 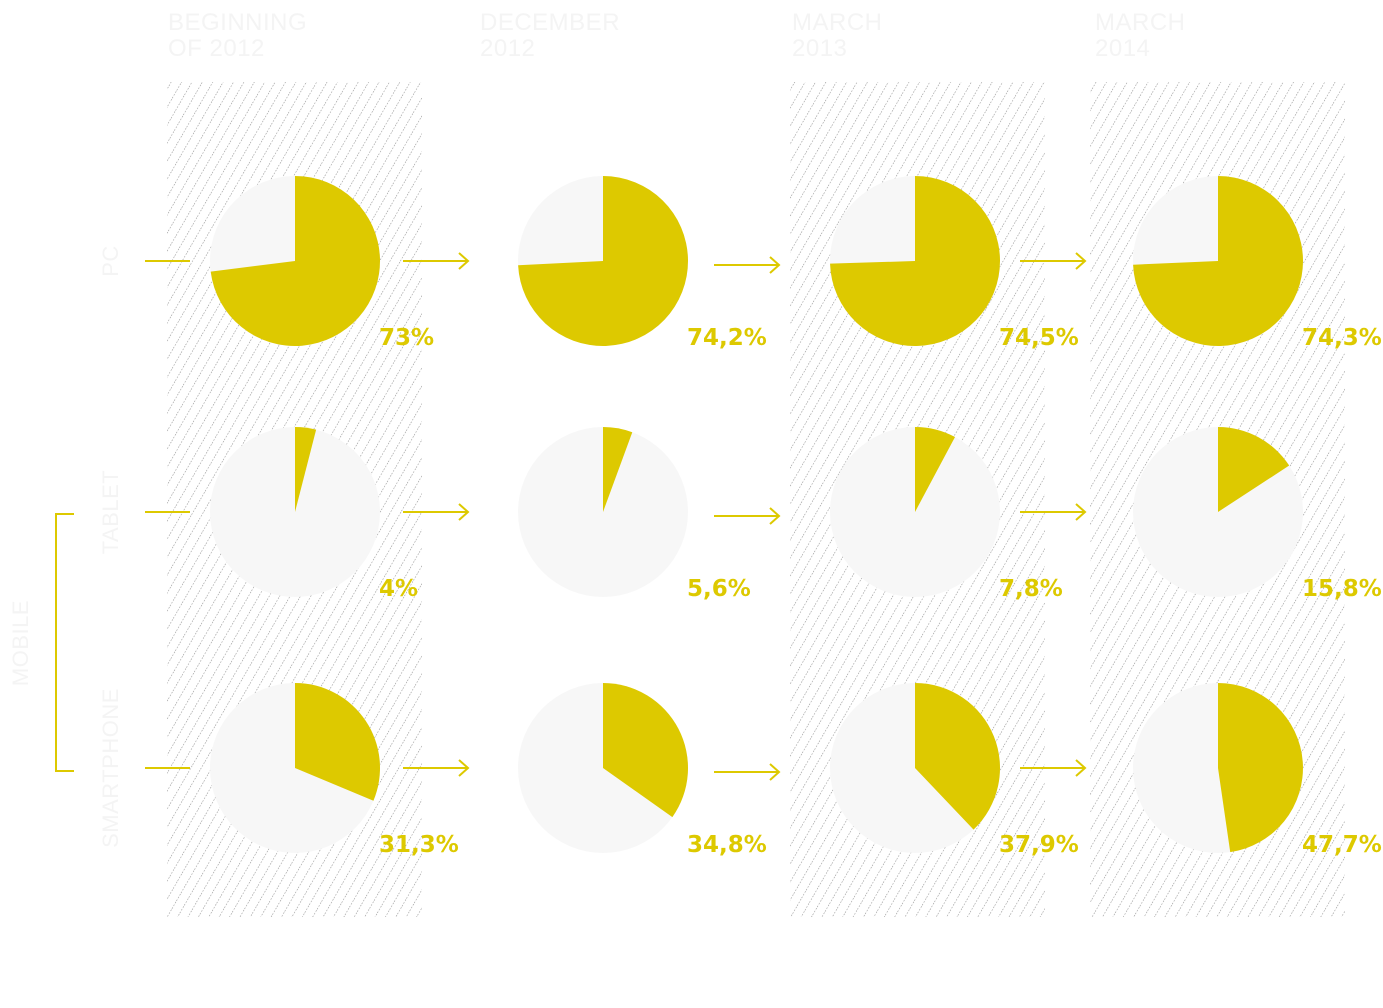 What do you see at coordinates (1039, 845) in the screenshot?
I see `value-label-2-2: 37,9%` at bounding box center [1039, 845].